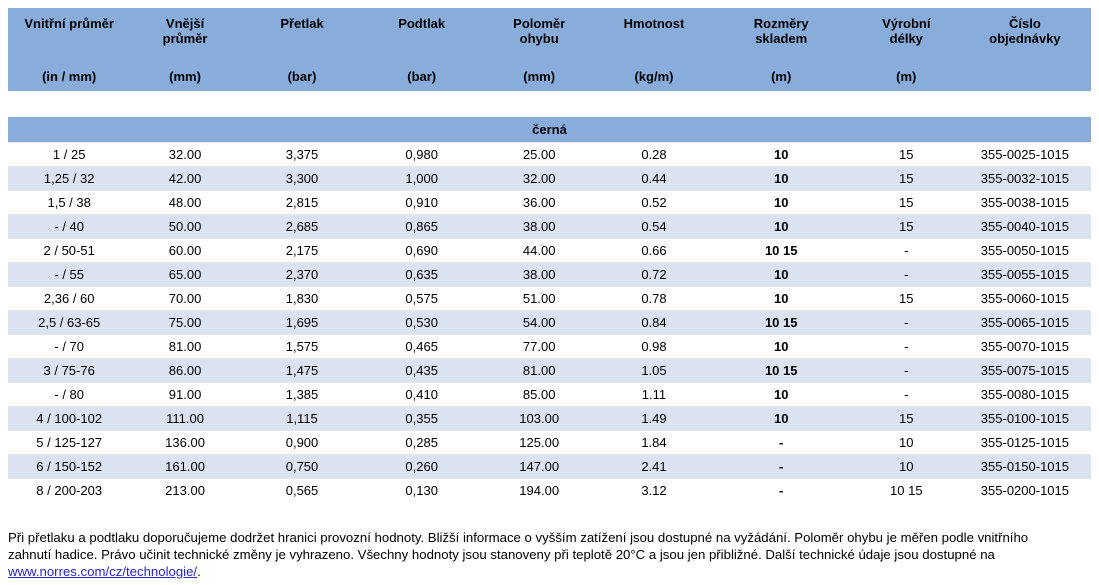 Image resolution: width=1099 pixels, height=585 pixels. Describe the element at coordinates (1024, 322) in the screenshot. I see `cell: 355-0065-1015` at that location.